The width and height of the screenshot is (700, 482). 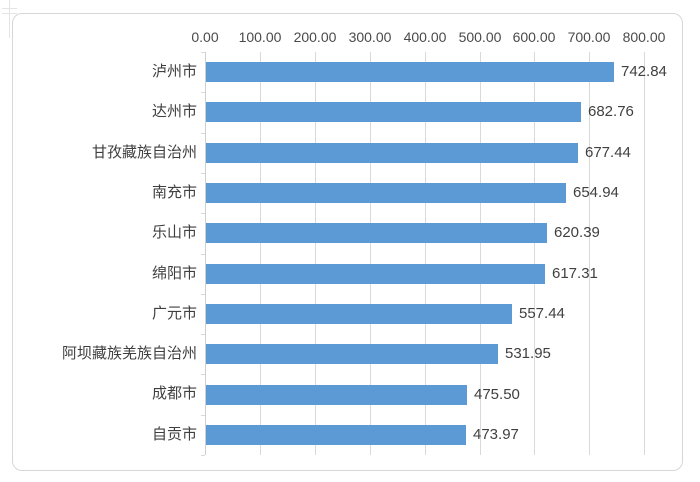 What do you see at coordinates (425, 37) in the screenshot?
I see `x-tick-label: 400.00` at bounding box center [425, 37].